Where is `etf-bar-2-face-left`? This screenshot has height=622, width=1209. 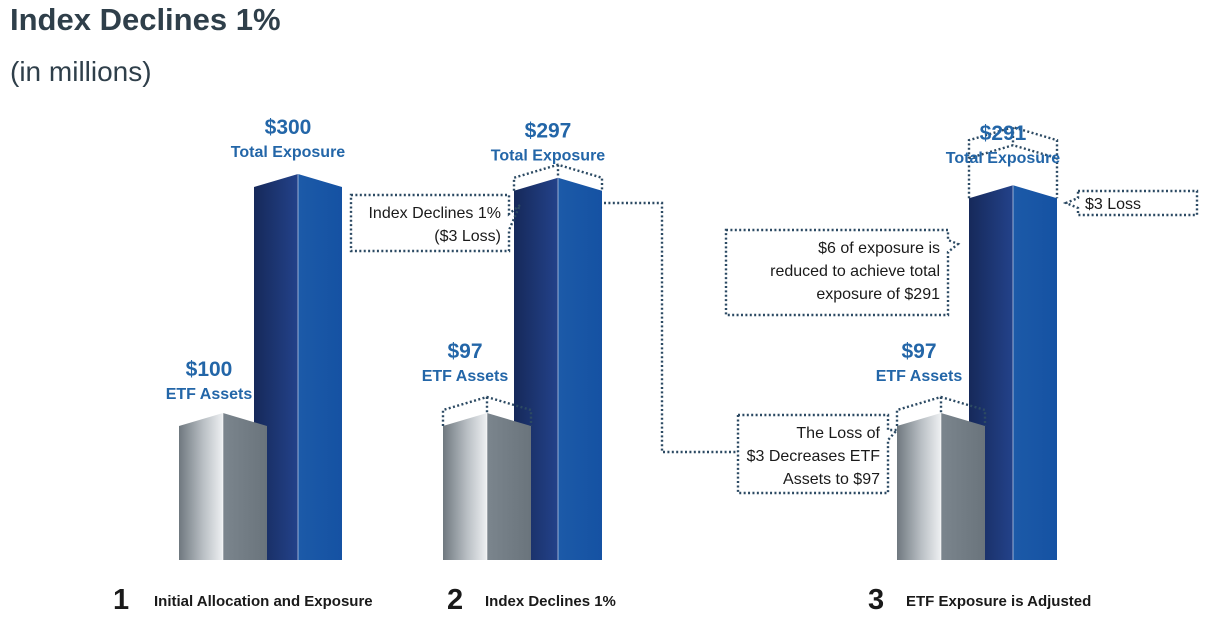 etf-bar-2-face-left is located at coordinates (465, 486).